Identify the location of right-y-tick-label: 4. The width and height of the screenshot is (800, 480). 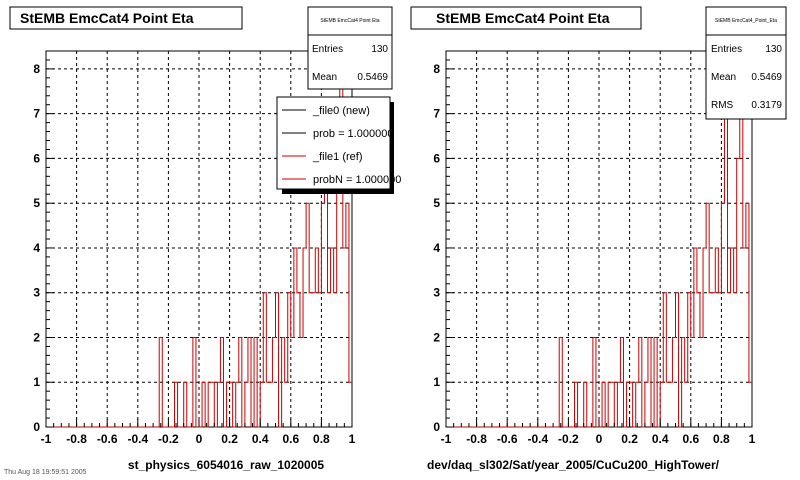
(436, 248).